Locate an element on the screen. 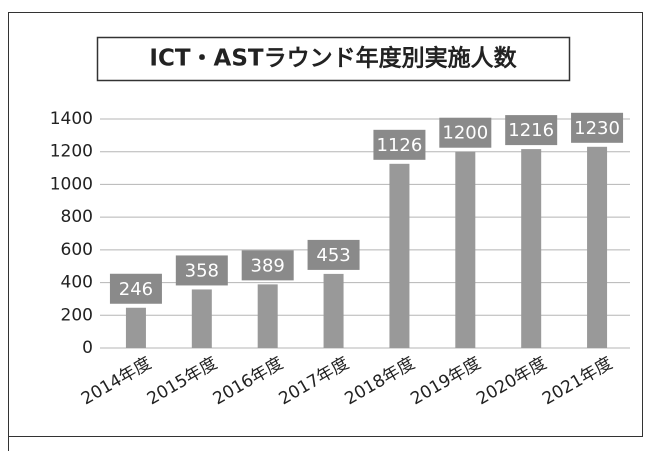 The width and height of the screenshot is (652, 451). value-label: 453 is located at coordinates (333, 255).